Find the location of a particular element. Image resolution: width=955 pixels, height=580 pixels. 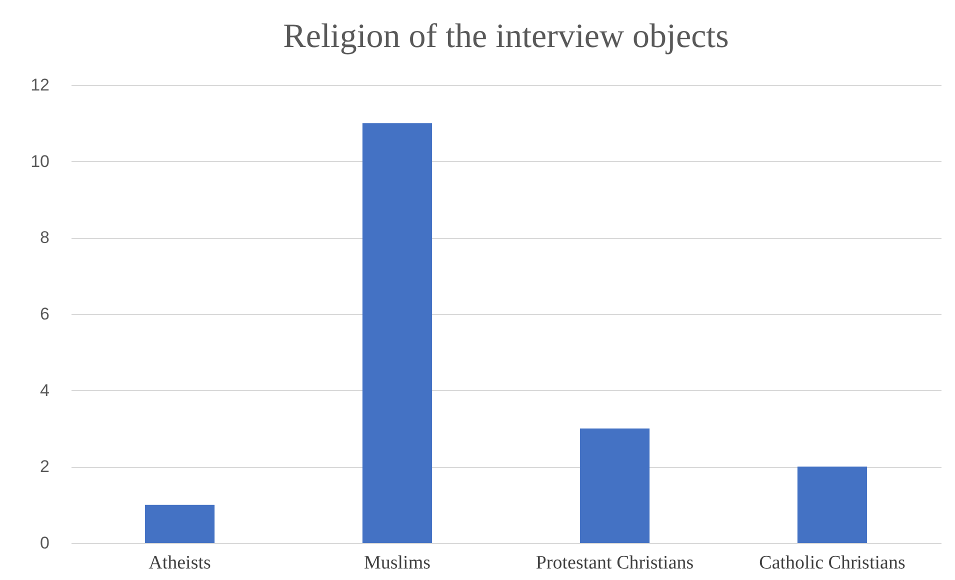

y-tick-label: 0 is located at coordinates (45, 543).